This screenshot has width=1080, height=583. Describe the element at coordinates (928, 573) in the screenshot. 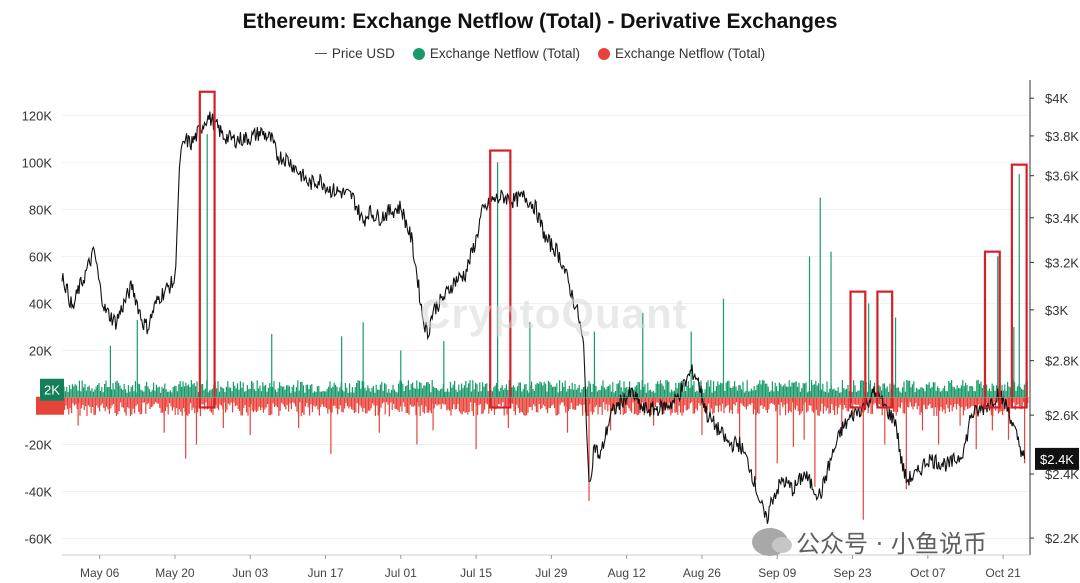

I see `x-tick-label: Oct 07` at that location.